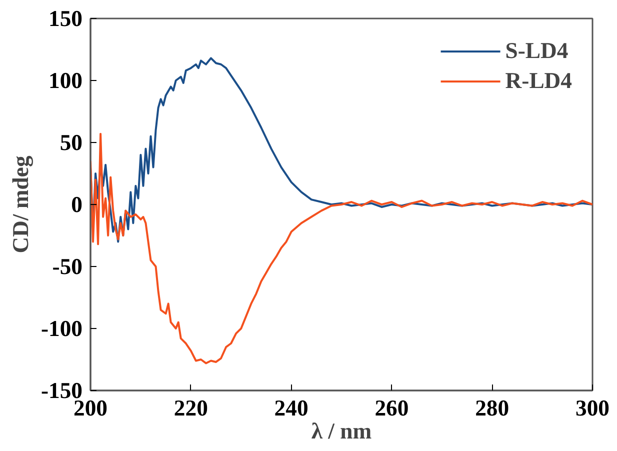  Describe the element at coordinates (492, 408) in the screenshot. I see `x-tick-label: 280` at that location.